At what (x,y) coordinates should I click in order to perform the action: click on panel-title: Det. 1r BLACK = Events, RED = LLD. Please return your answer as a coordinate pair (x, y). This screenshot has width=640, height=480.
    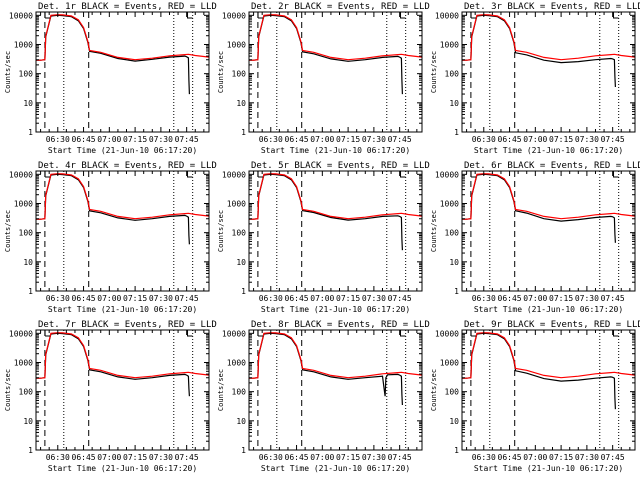
    Looking at the image, I should click on (127, 7).